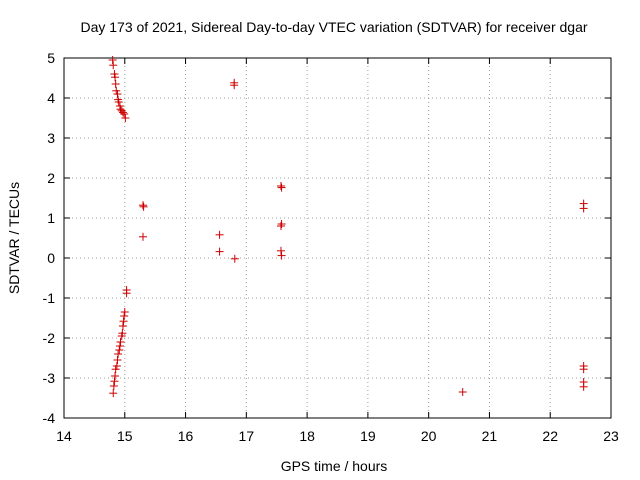 This screenshot has width=640, height=480. Describe the element at coordinates (49, 338) in the screenshot. I see `y-tick-label: -2` at that location.